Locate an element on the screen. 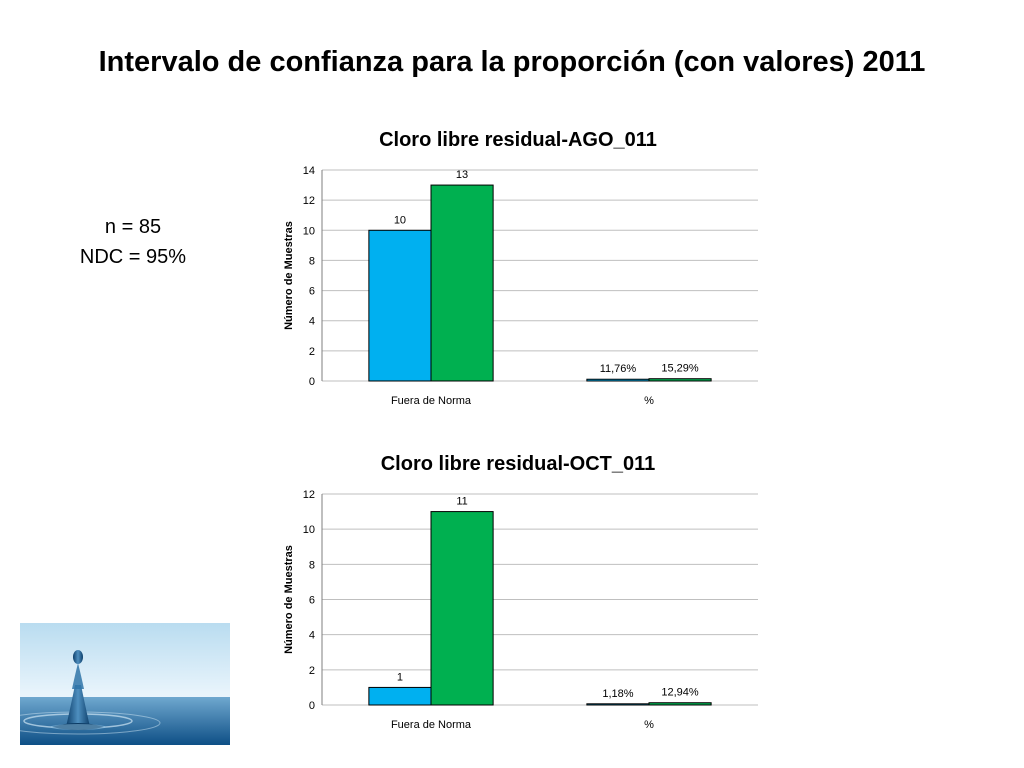  chart-0-category-label: % is located at coordinates (649, 401).